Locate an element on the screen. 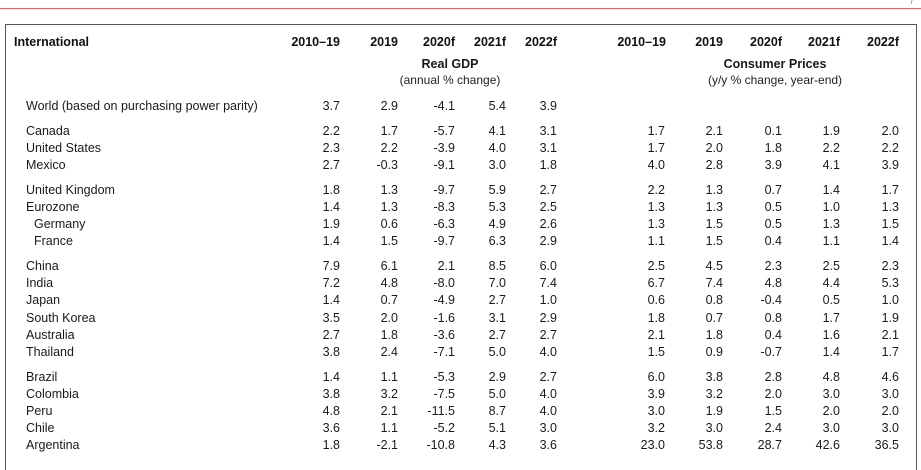  gdp-value-cell: 4.8 is located at coordinates (389, 283).